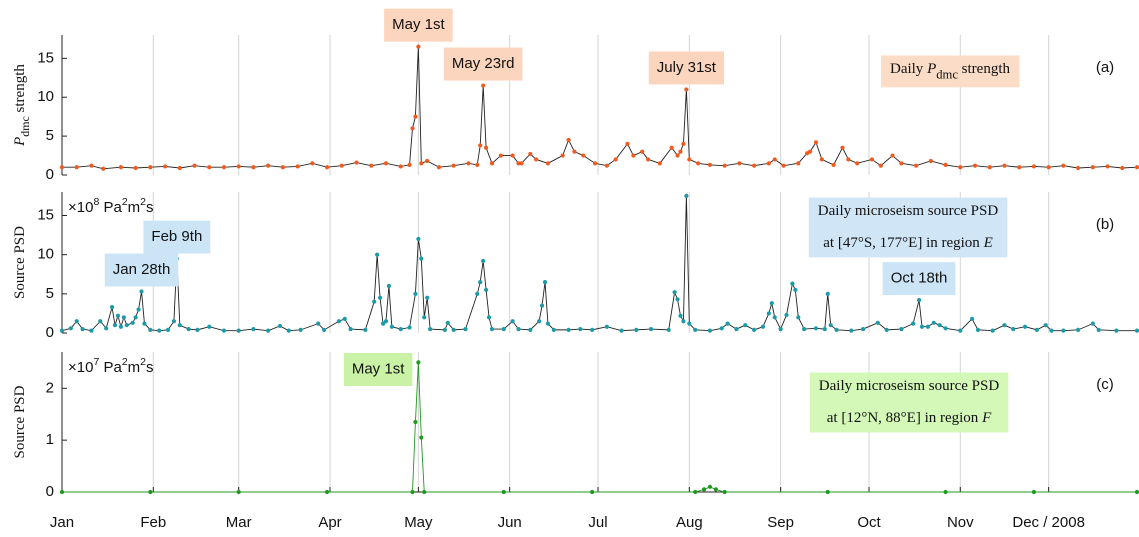 The image size is (1139, 537). Describe the element at coordinates (986, 418) in the screenshot. I see `text-part: F` at that location.